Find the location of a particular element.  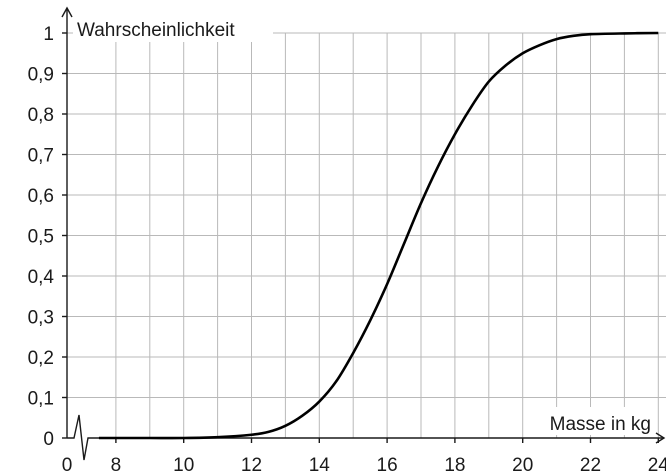

y-axis-arrow is located at coordinates (67, 12).